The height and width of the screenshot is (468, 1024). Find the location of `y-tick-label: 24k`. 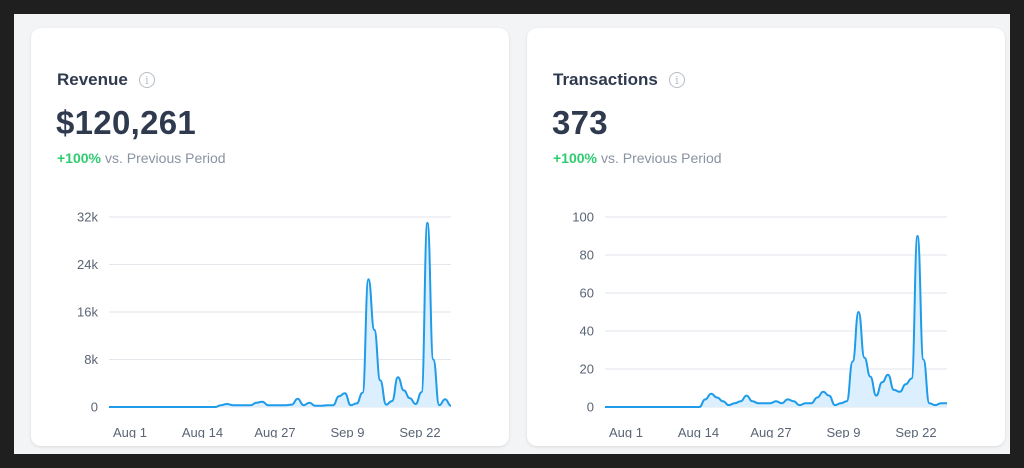

y-tick-label: 24k is located at coordinates (87, 264).